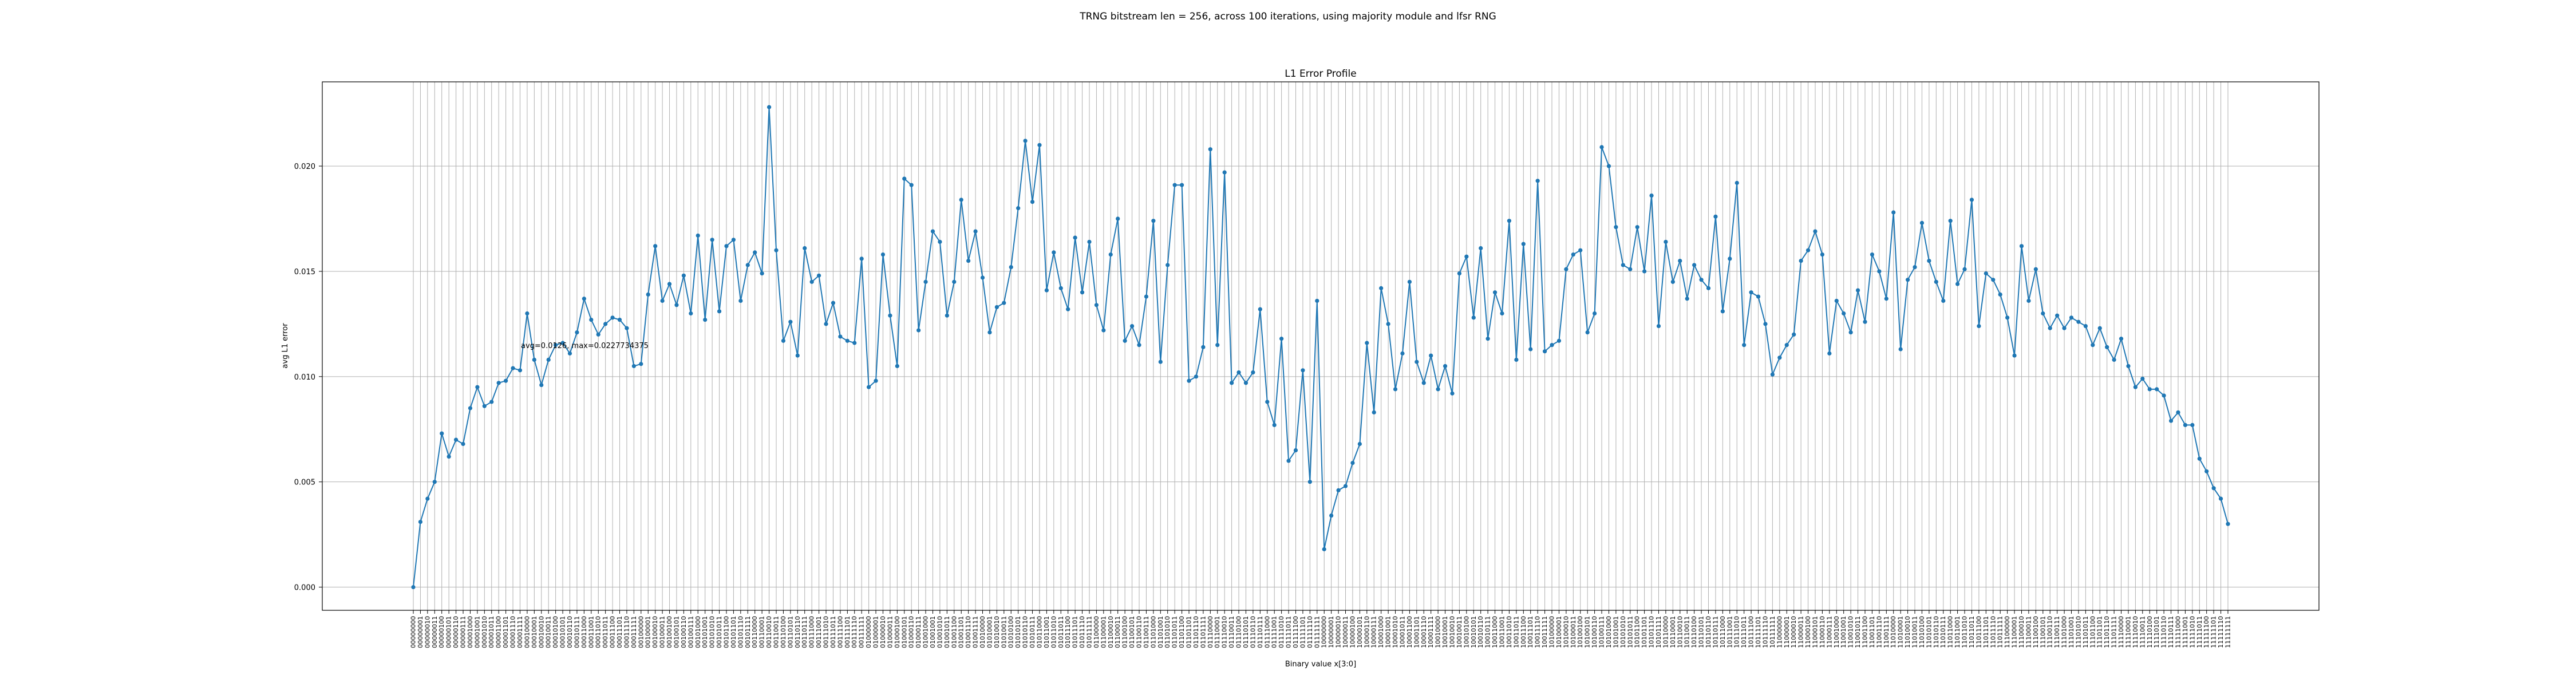 This screenshot has width=2576, height=687. Describe the element at coordinates (527, 632) in the screenshot. I see `x-tick-label: 00010000` at that location.